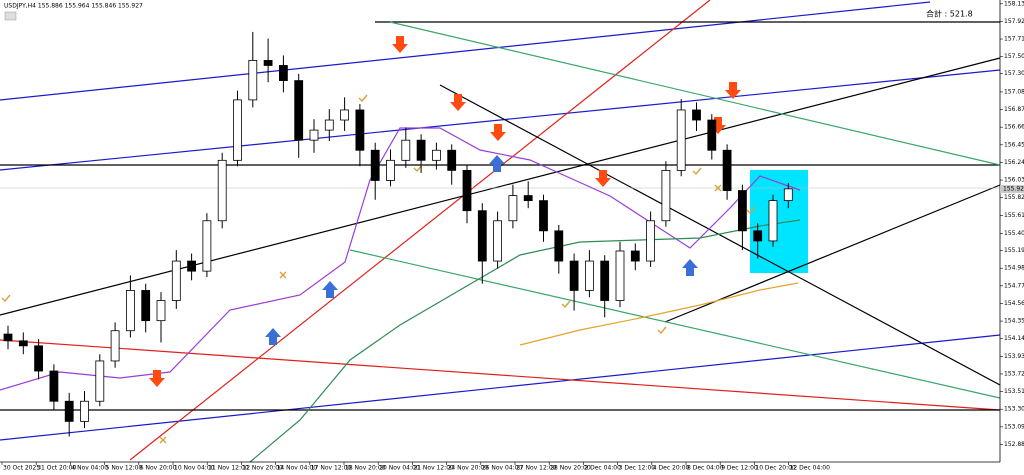 The height and width of the screenshot is (475, 1024). What do you see at coordinates (1014, 373) in the screenshot?
I see `y-tick-label: 153.725` at bounding box center [1014, 373].